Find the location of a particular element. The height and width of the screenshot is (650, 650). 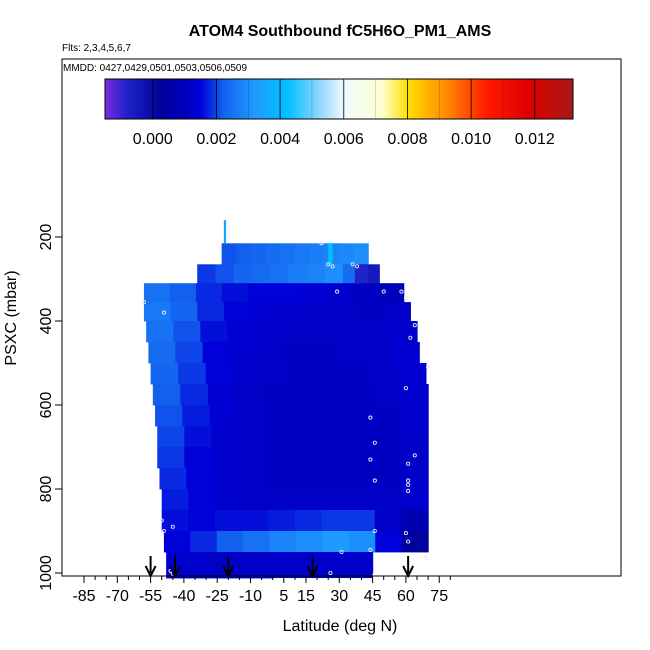

x-tick-label: -10 is located at coordinates (250, 596).